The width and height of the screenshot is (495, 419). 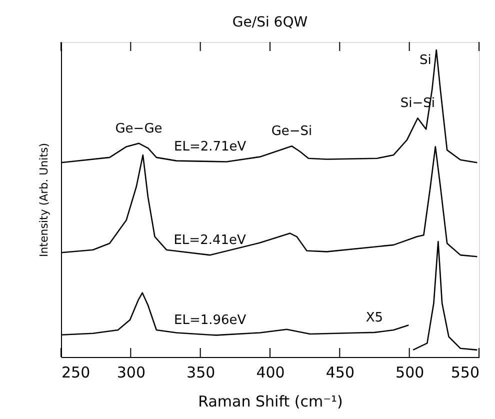 What do you see at coordinates (201, 373) in the screenshot?
I see `x-tick-label: 350` at bounding box center [201, 373].